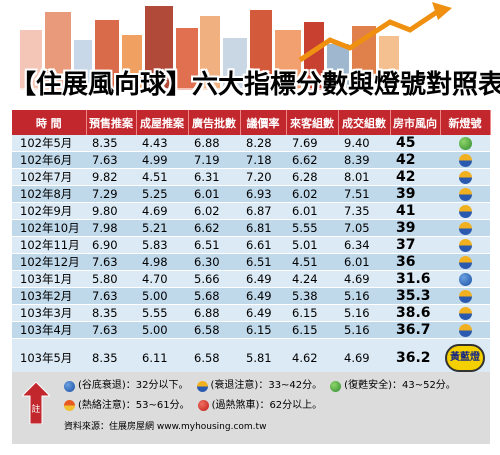  Describe the element at coordinates (162, 177) in the screenshot. I see `completed-cell: 4.51` at that location.